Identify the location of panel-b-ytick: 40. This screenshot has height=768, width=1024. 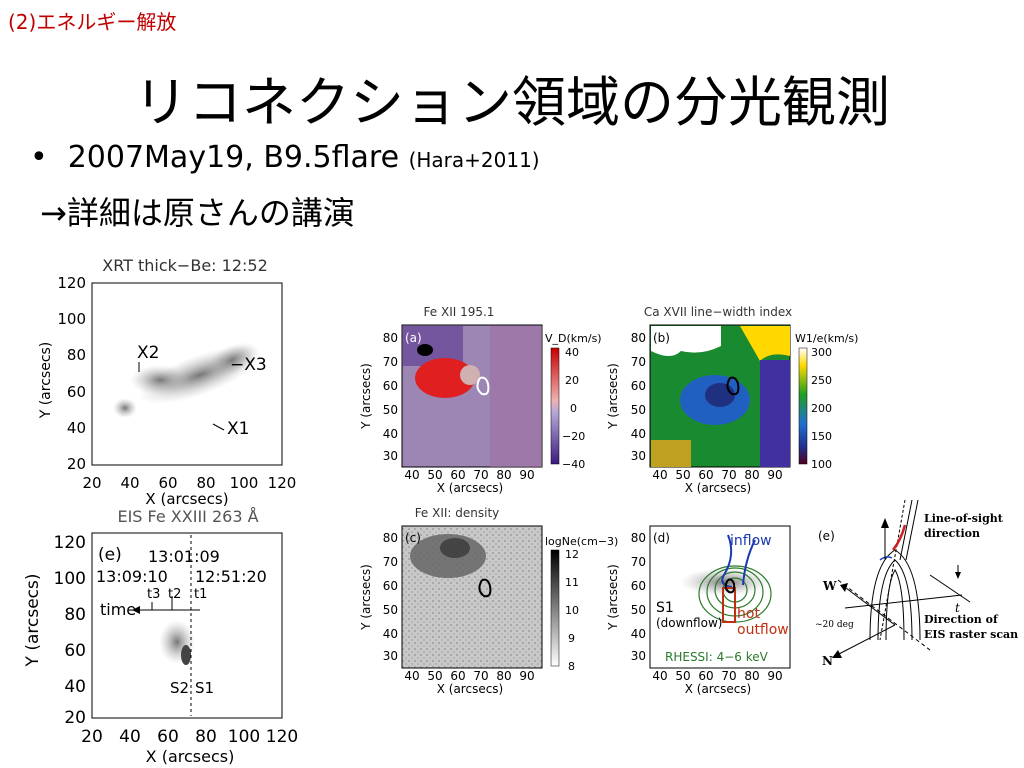
(638, 434).